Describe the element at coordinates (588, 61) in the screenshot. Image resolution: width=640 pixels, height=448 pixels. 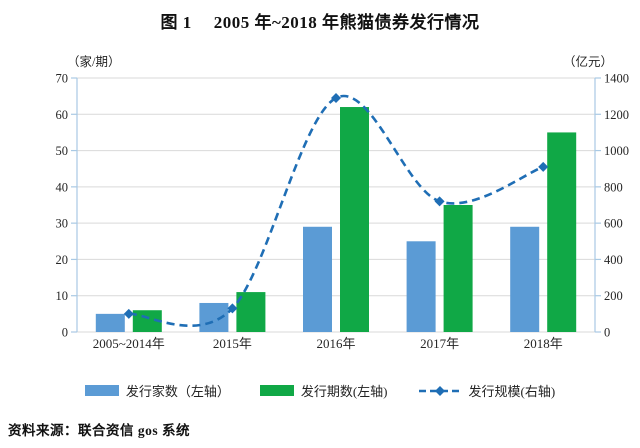
I see `svg-text: （亿元）` at that location.